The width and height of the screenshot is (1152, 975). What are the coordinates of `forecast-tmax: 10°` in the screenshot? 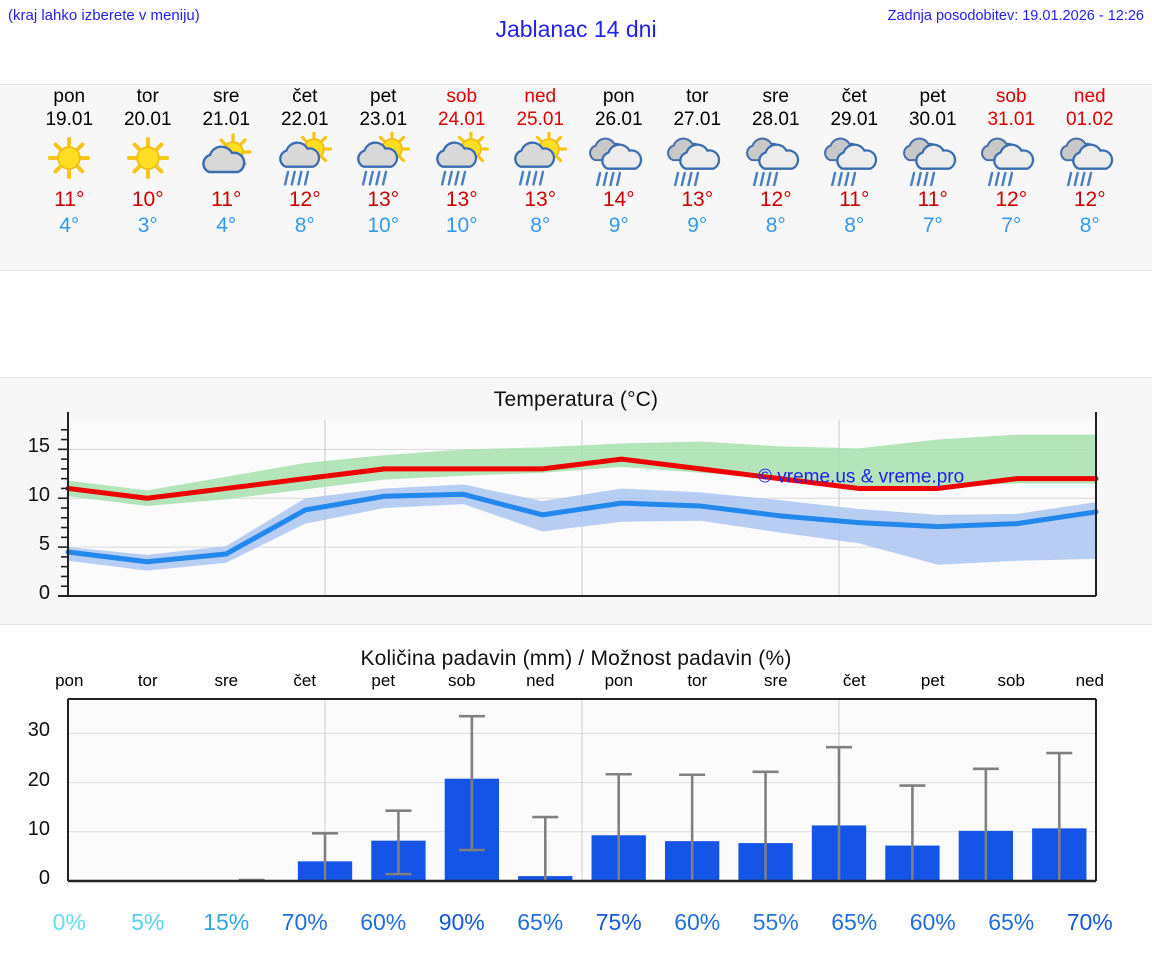 It's located at (147, 199).